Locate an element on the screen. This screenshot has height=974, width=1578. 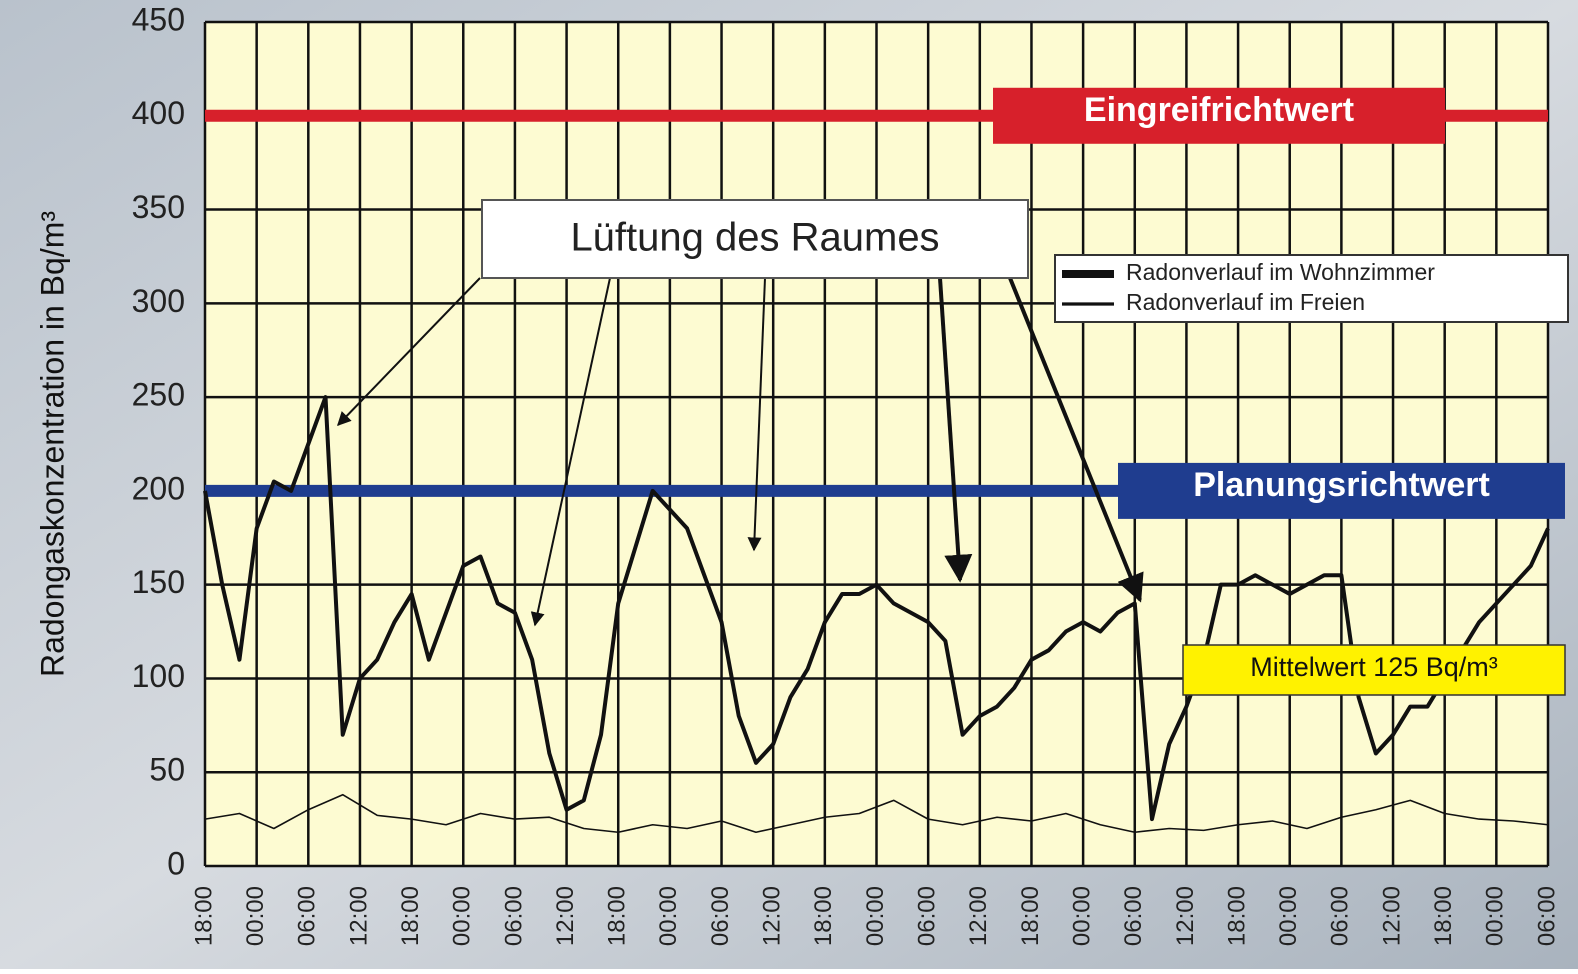
y-tick-label: 400 is located at coordinates (158, 113).